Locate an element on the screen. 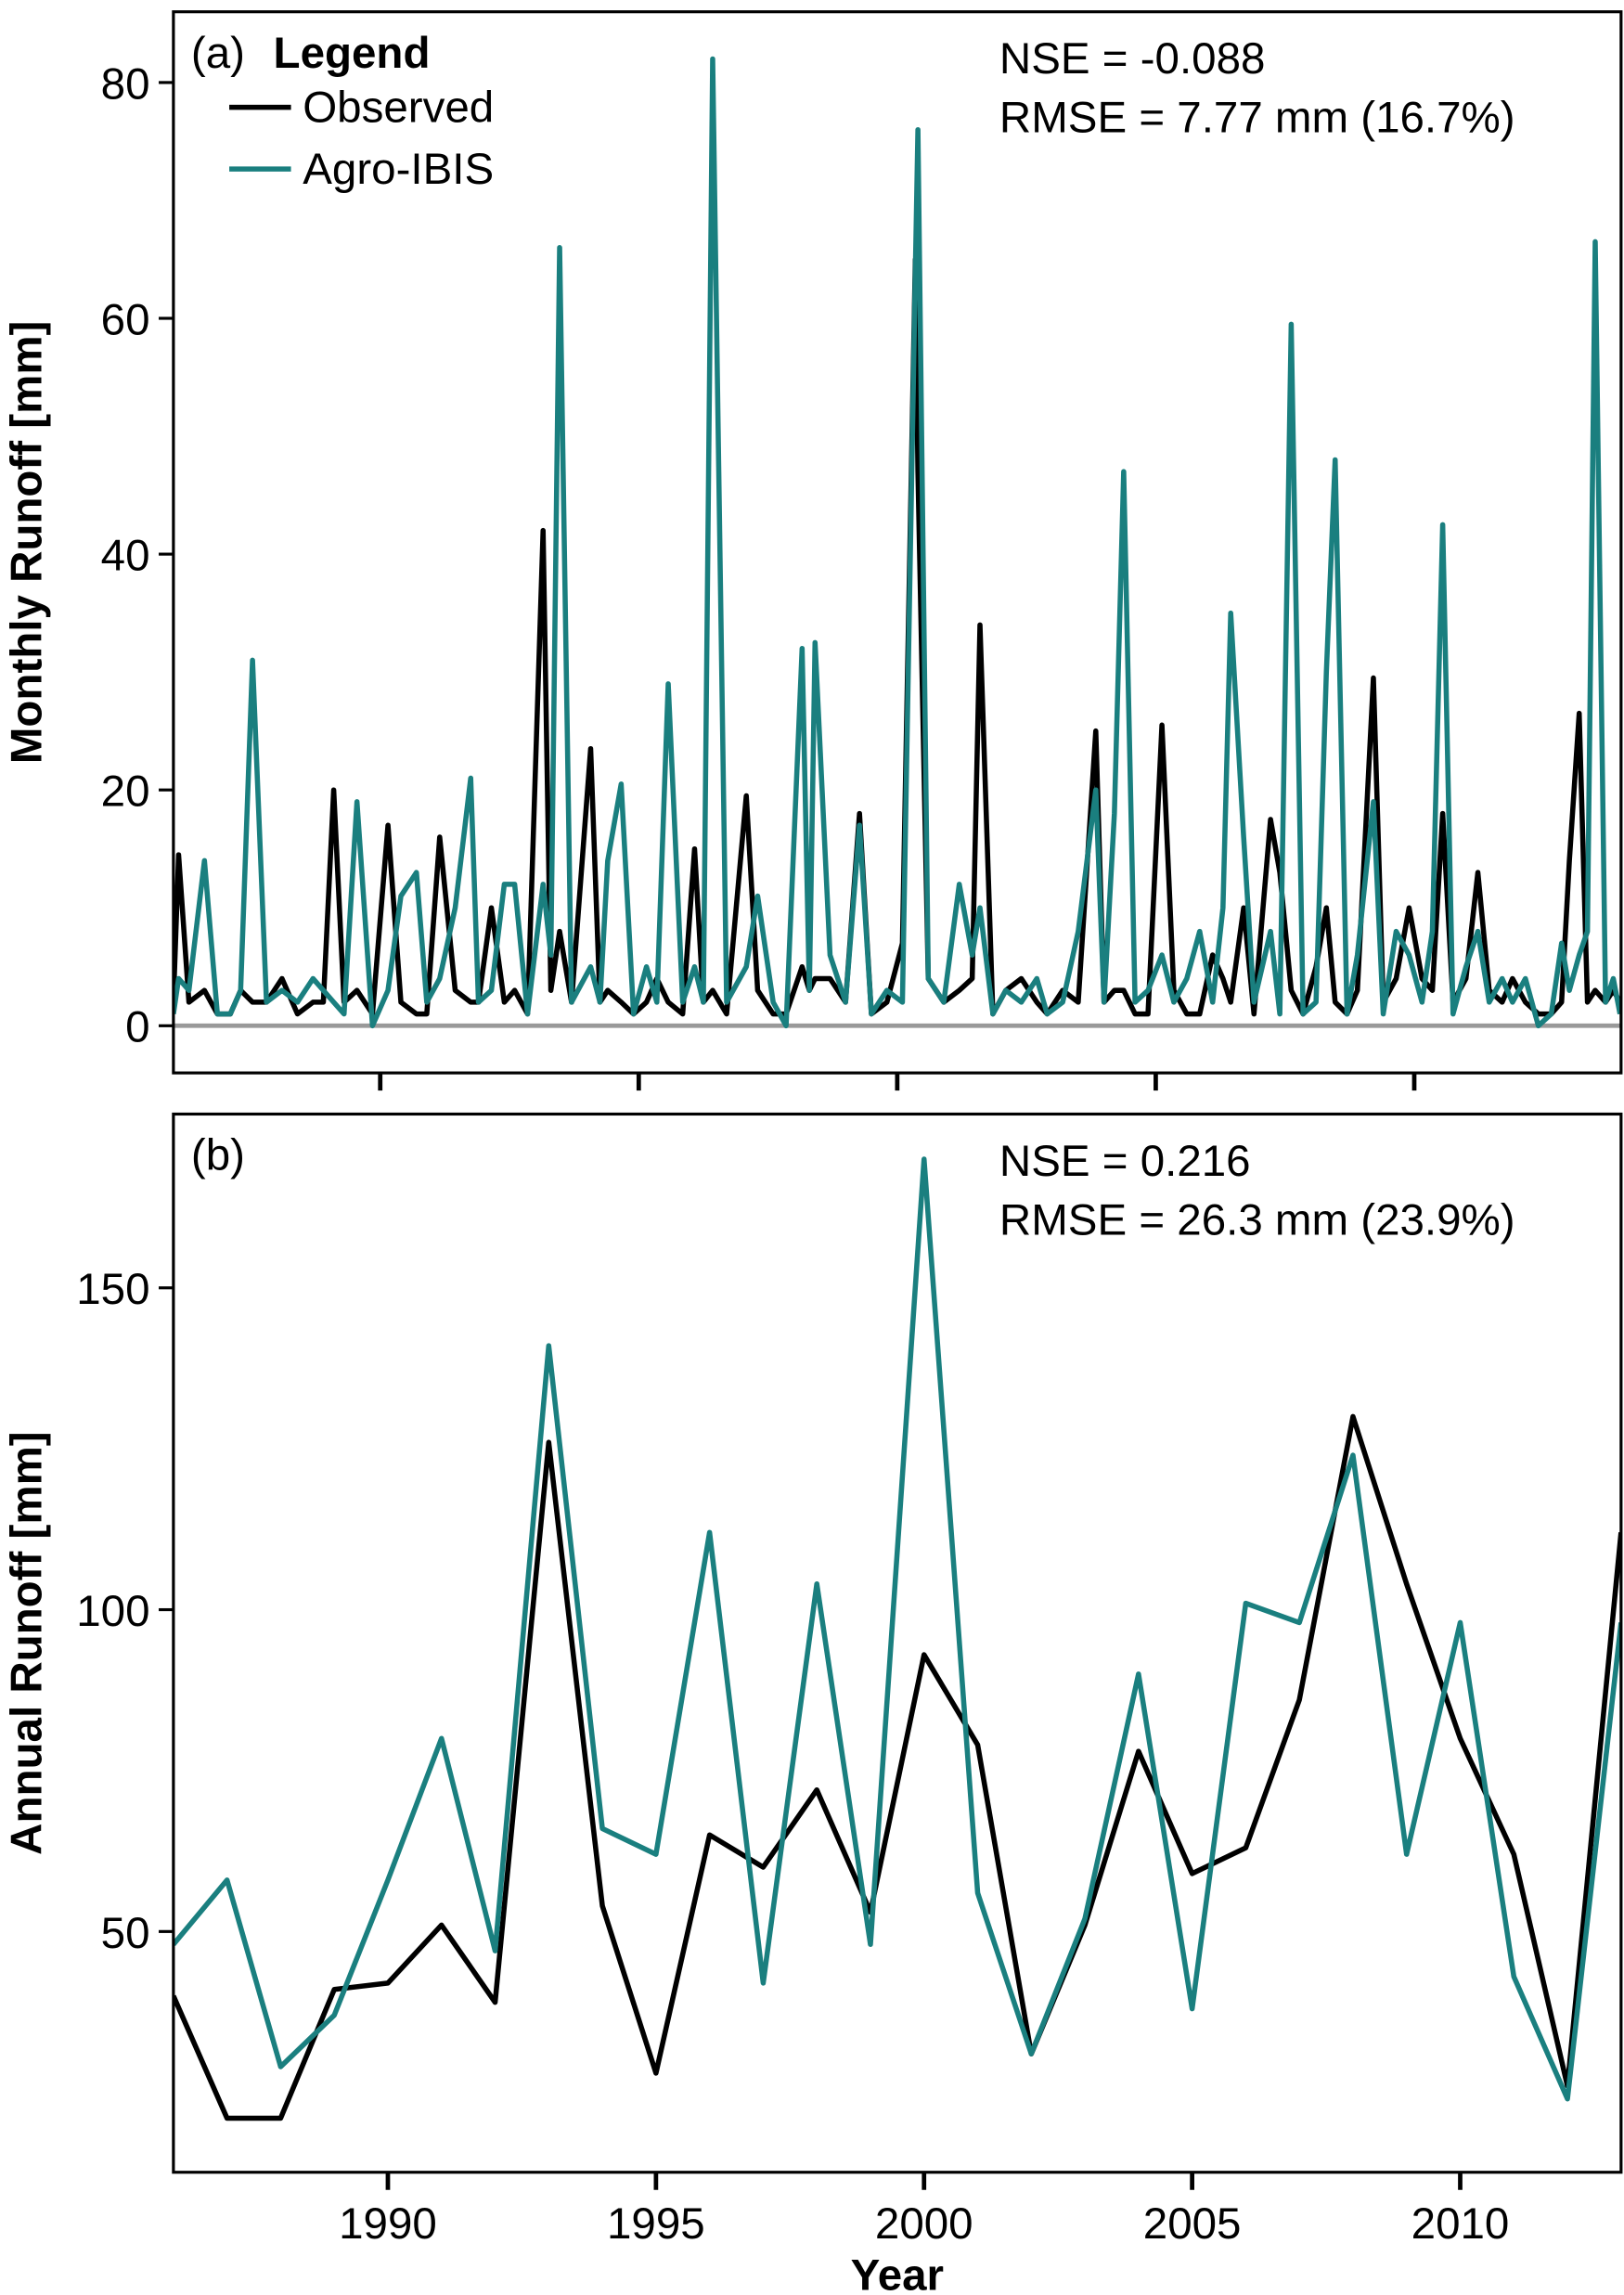 Image resolution: width=1624 pixels, height=2295 pixels. panel-label: (a) is located at coordinates (218, 53).